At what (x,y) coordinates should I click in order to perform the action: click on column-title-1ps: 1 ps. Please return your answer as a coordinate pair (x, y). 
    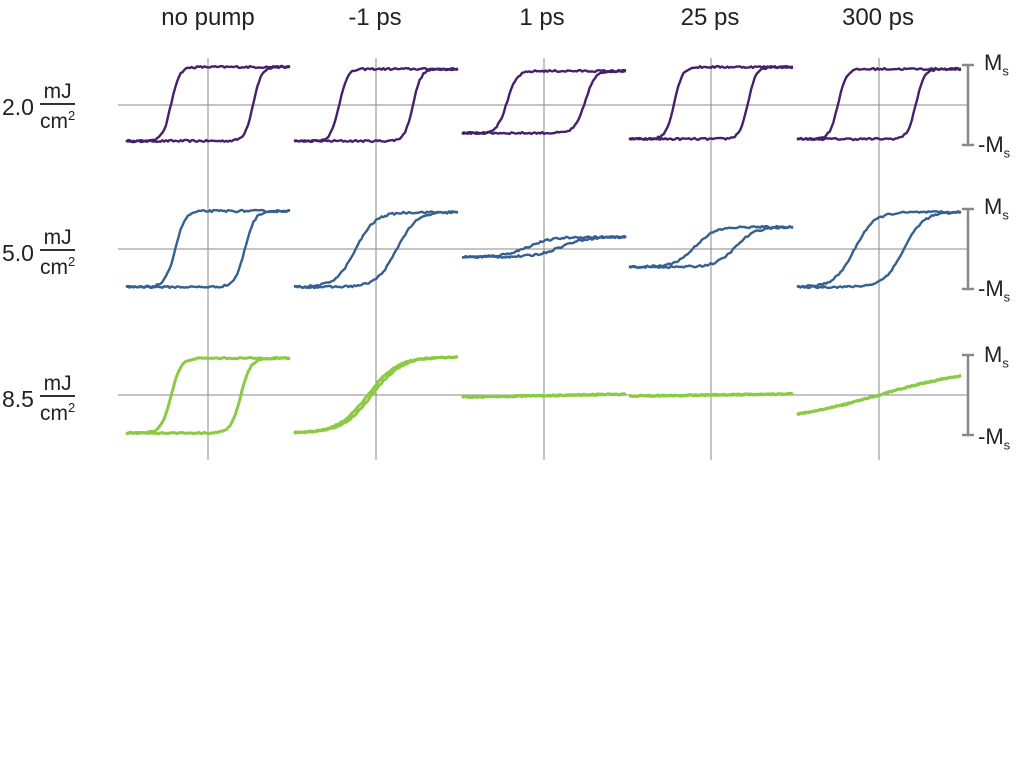
    Looking at the image, I should click on (542, 17).